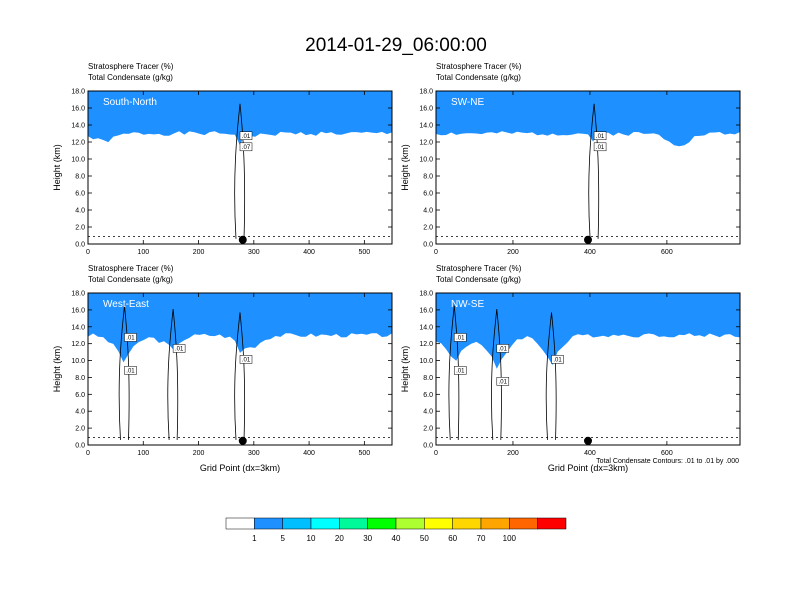 The image size is (792, 612). Describe the element at coordinates (510, 538) in the screenshot. I see `colorbar-label: 100` at that location.